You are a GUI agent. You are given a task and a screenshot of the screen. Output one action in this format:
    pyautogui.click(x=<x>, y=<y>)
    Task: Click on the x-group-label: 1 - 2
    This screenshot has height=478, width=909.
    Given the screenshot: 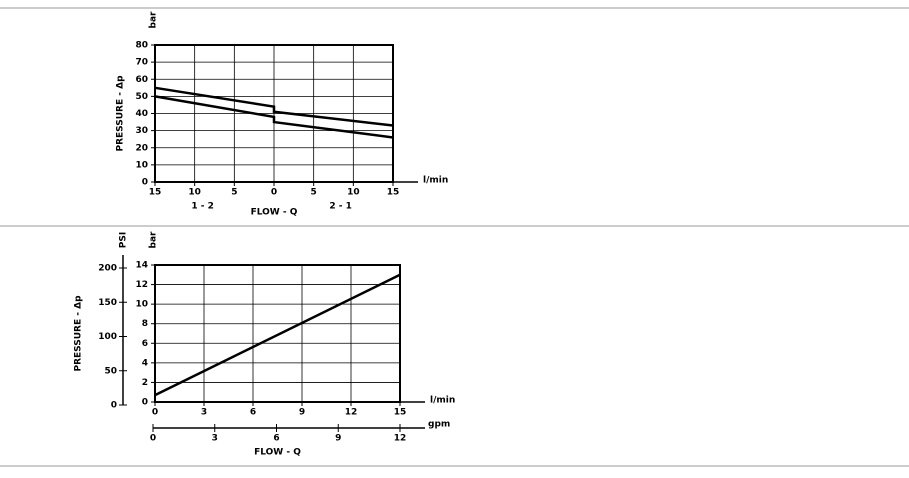 What is the action you would take?
    pyautogui.click(x=202, y=207)
    